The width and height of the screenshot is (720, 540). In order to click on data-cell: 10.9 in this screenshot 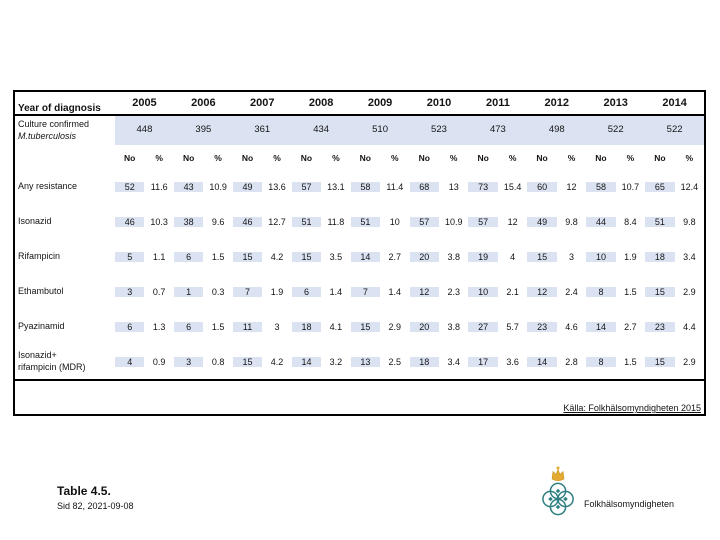, I will do `click(218, 186)`.